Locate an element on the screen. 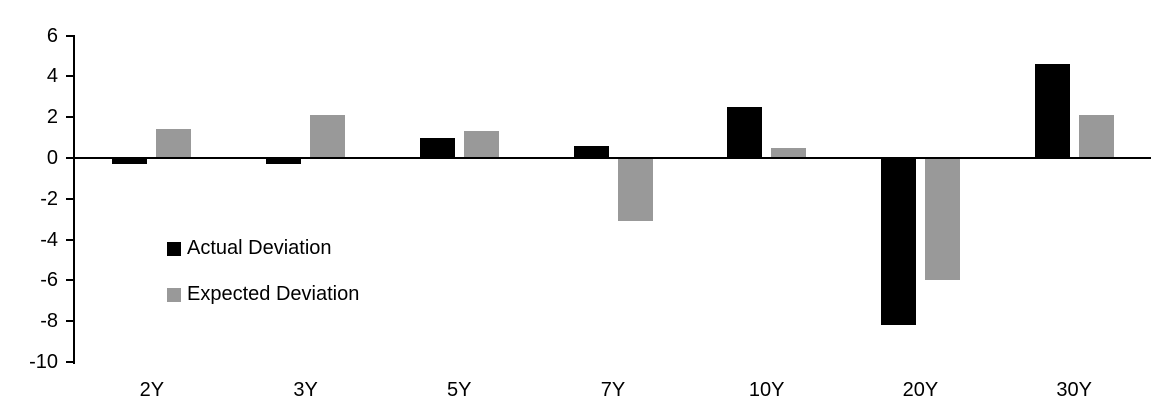  y-tick-mark--10 is located at coordinates (70, 362).